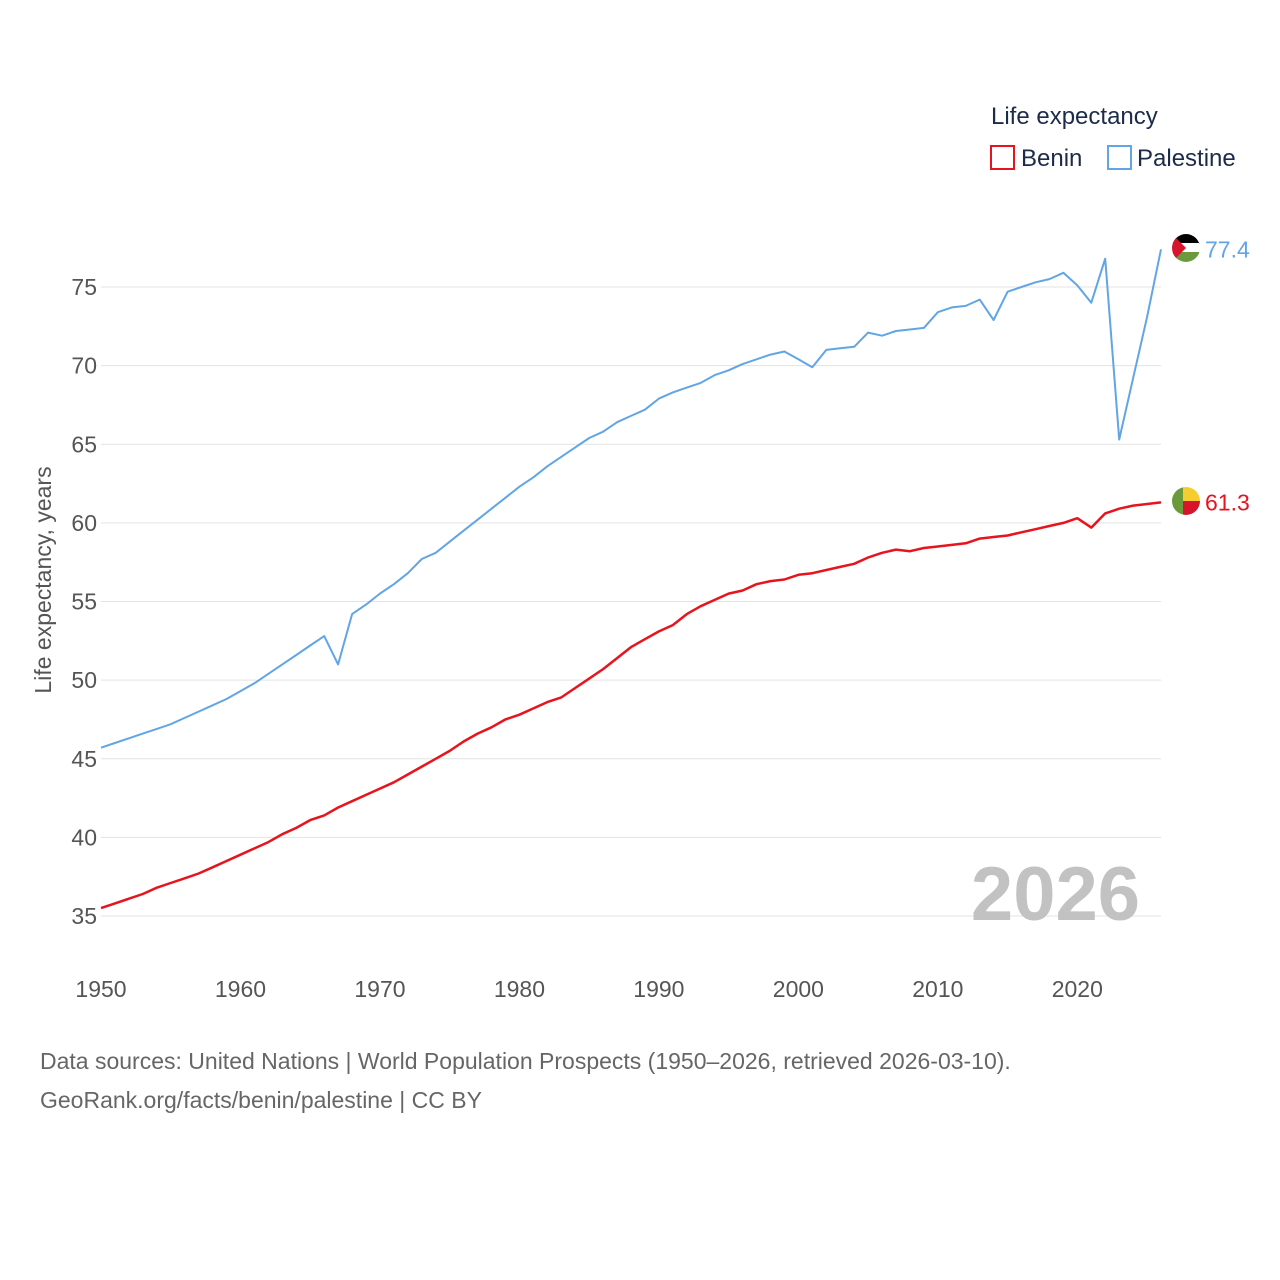  I want to click on end-value-label-palestine: 77.4, so click(1227, 249).